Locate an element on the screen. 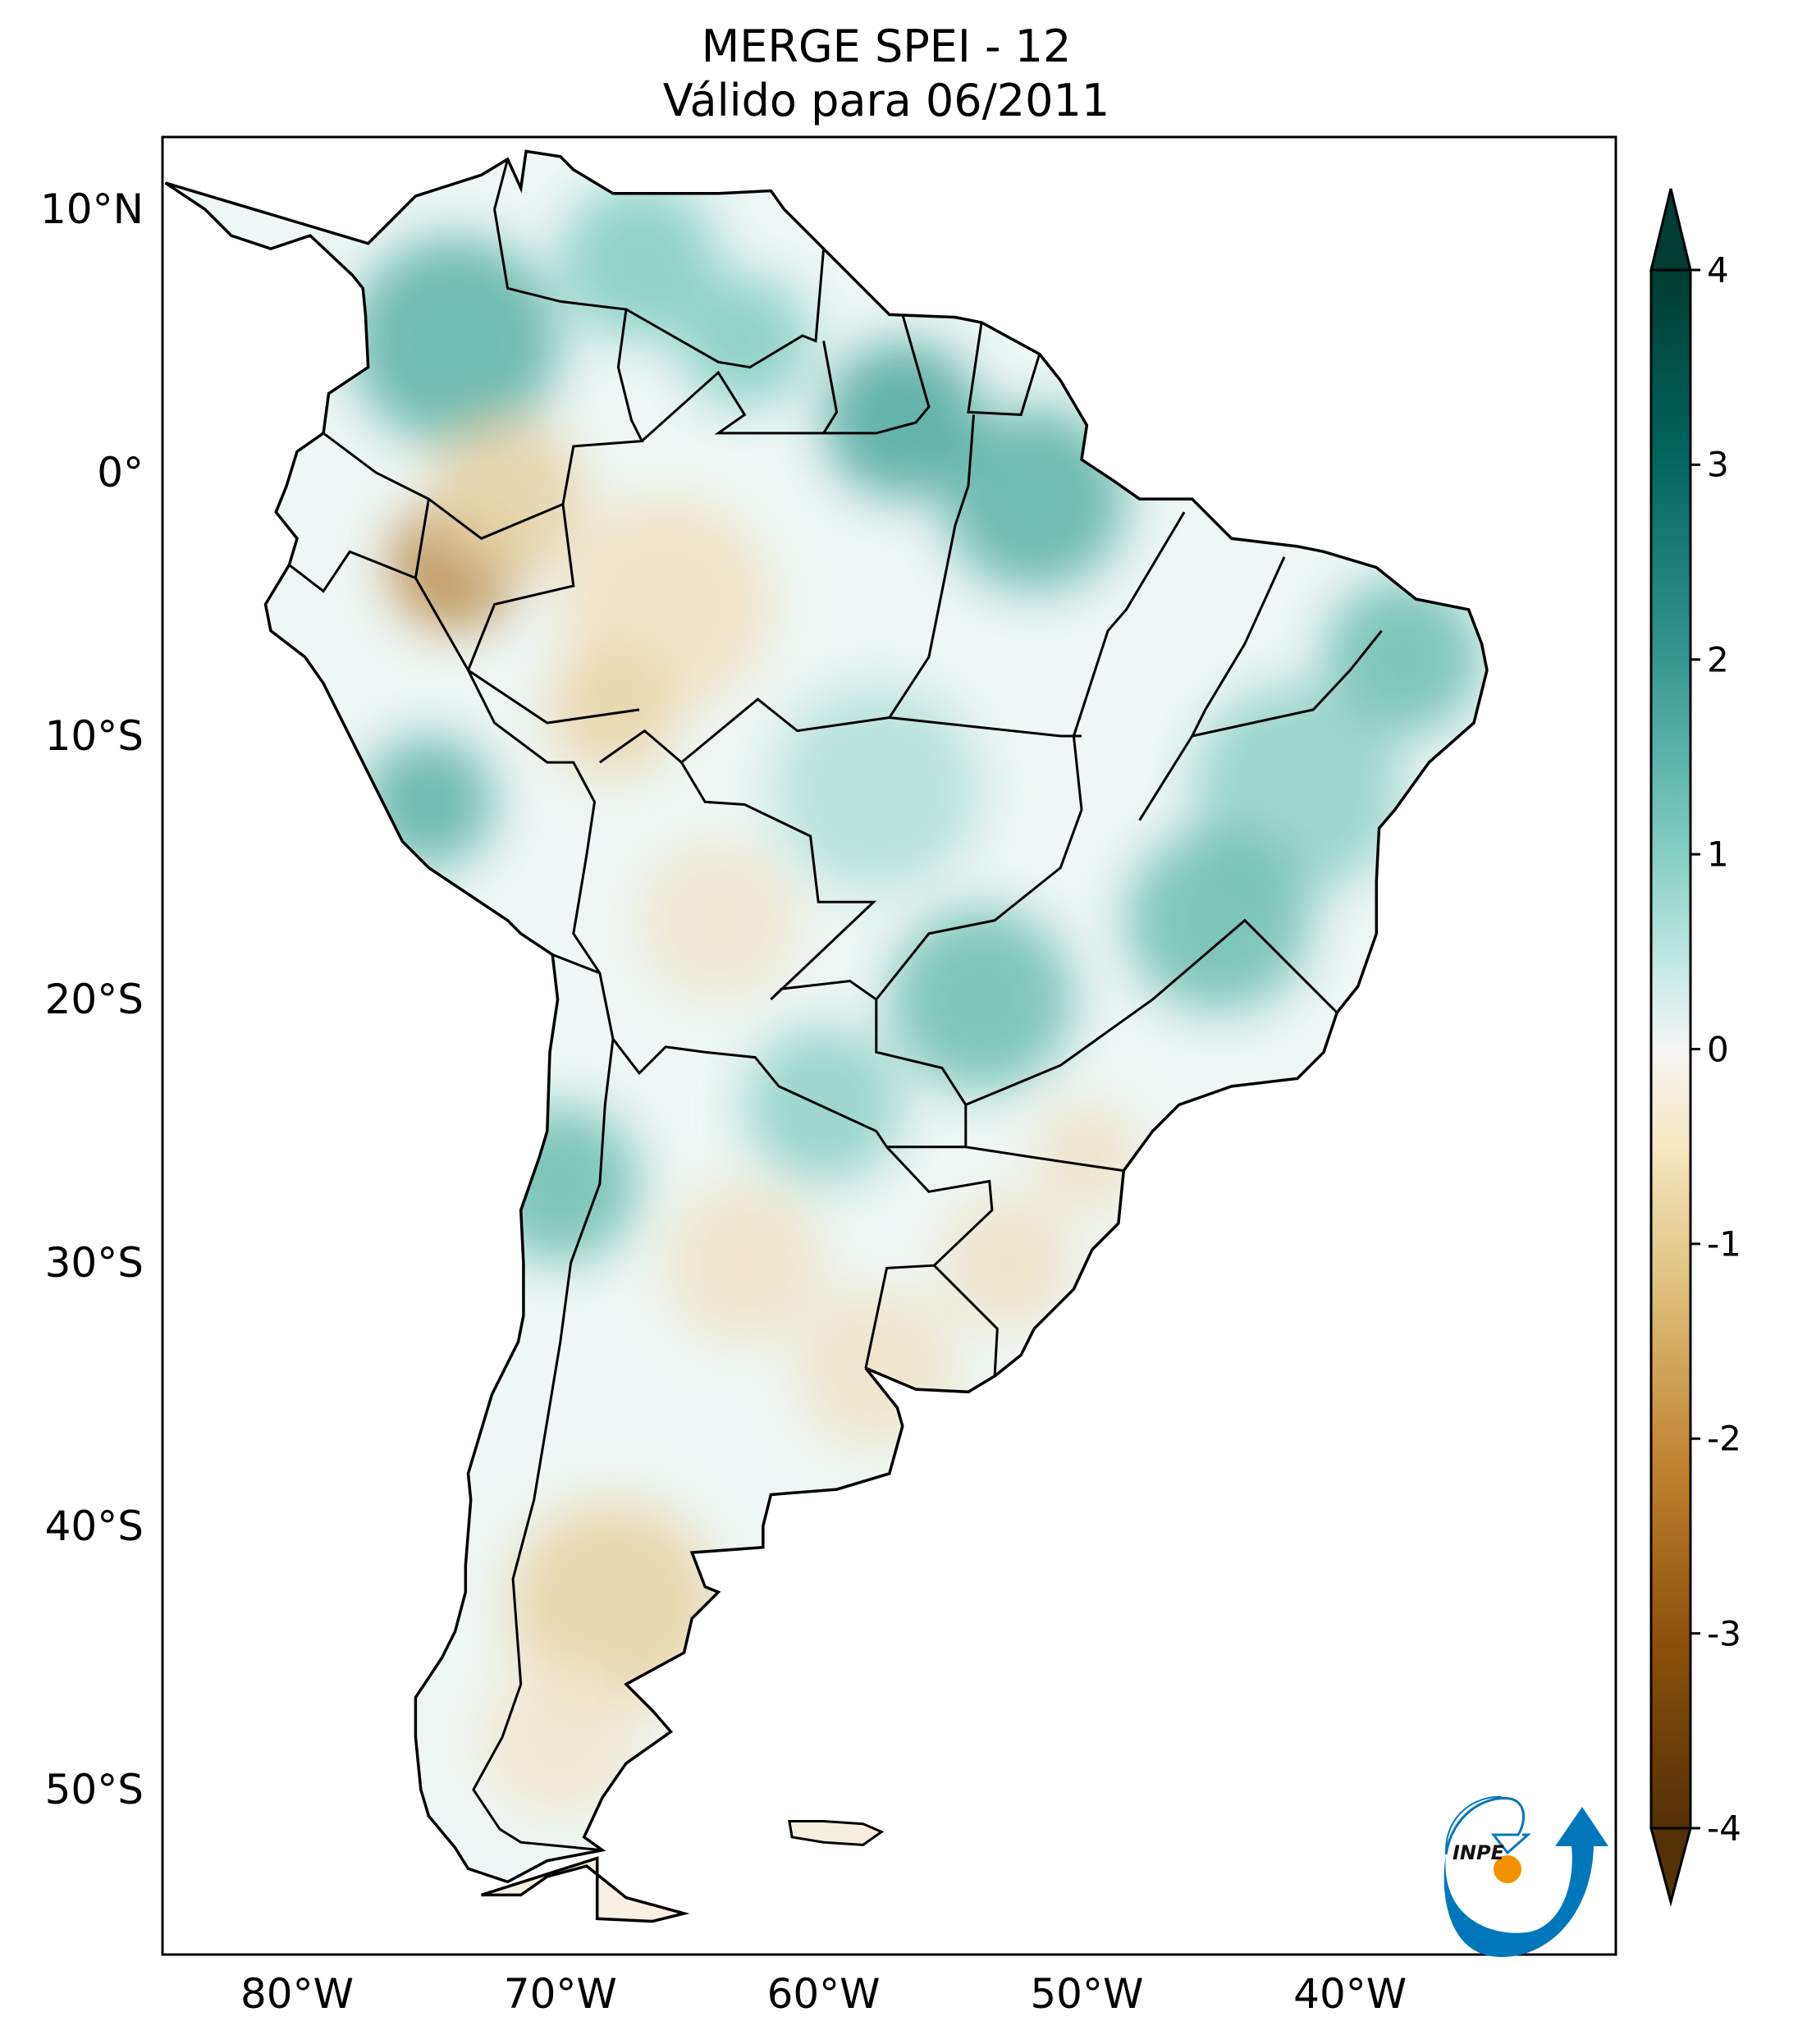 This screenshot has height=2044, width=1798. colorbar-tick-label: 3 is located at coordinates (1718, 464).